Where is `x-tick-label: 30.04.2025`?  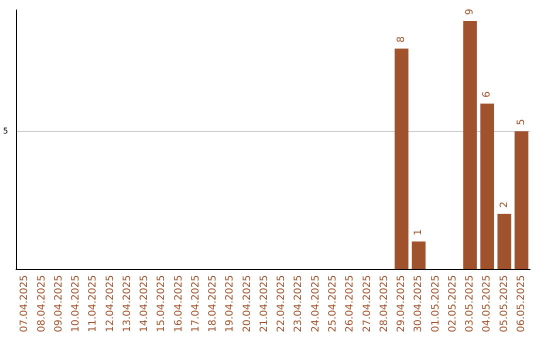 x-tick-label: 30.04.2025 is located at coordinates (418, 303).